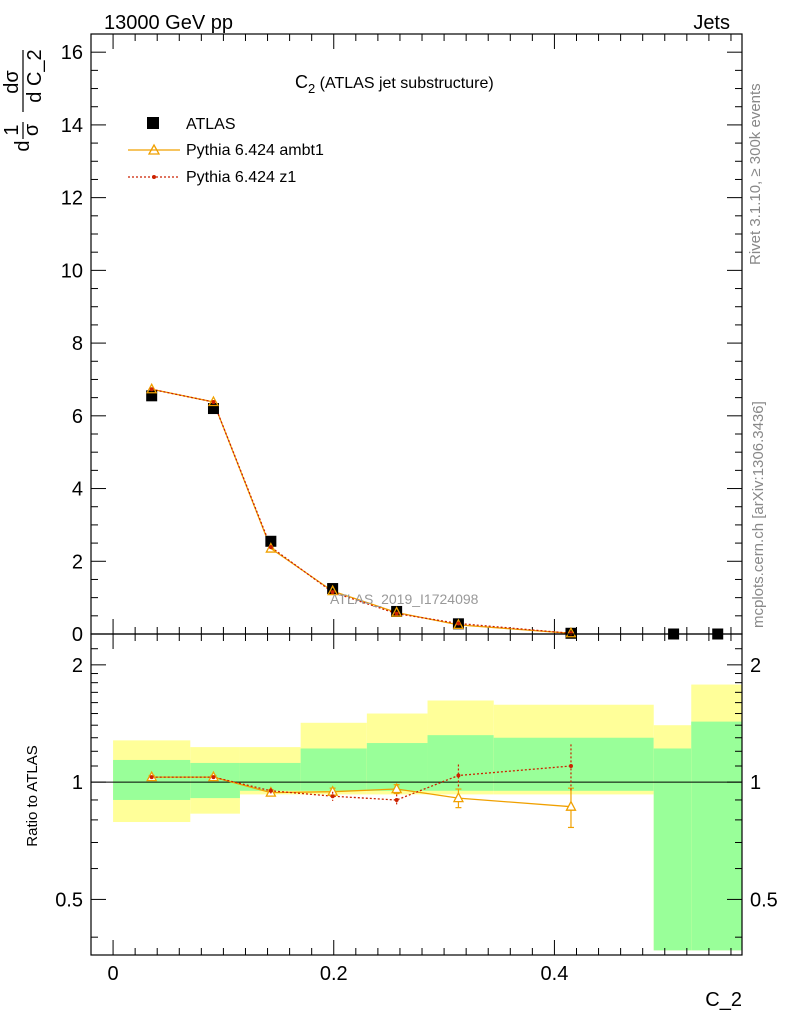 The image size is (786, 1029). I want to click on ratio-series, so click(361, 786).